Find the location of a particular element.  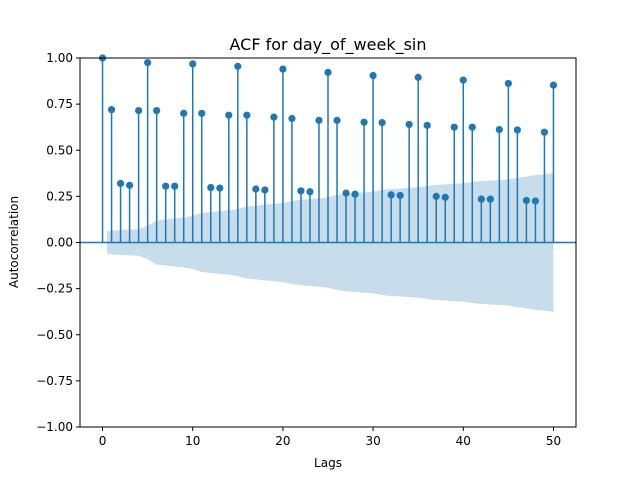

y-tick-label: 0.00 is located at coordinates (59, 243).